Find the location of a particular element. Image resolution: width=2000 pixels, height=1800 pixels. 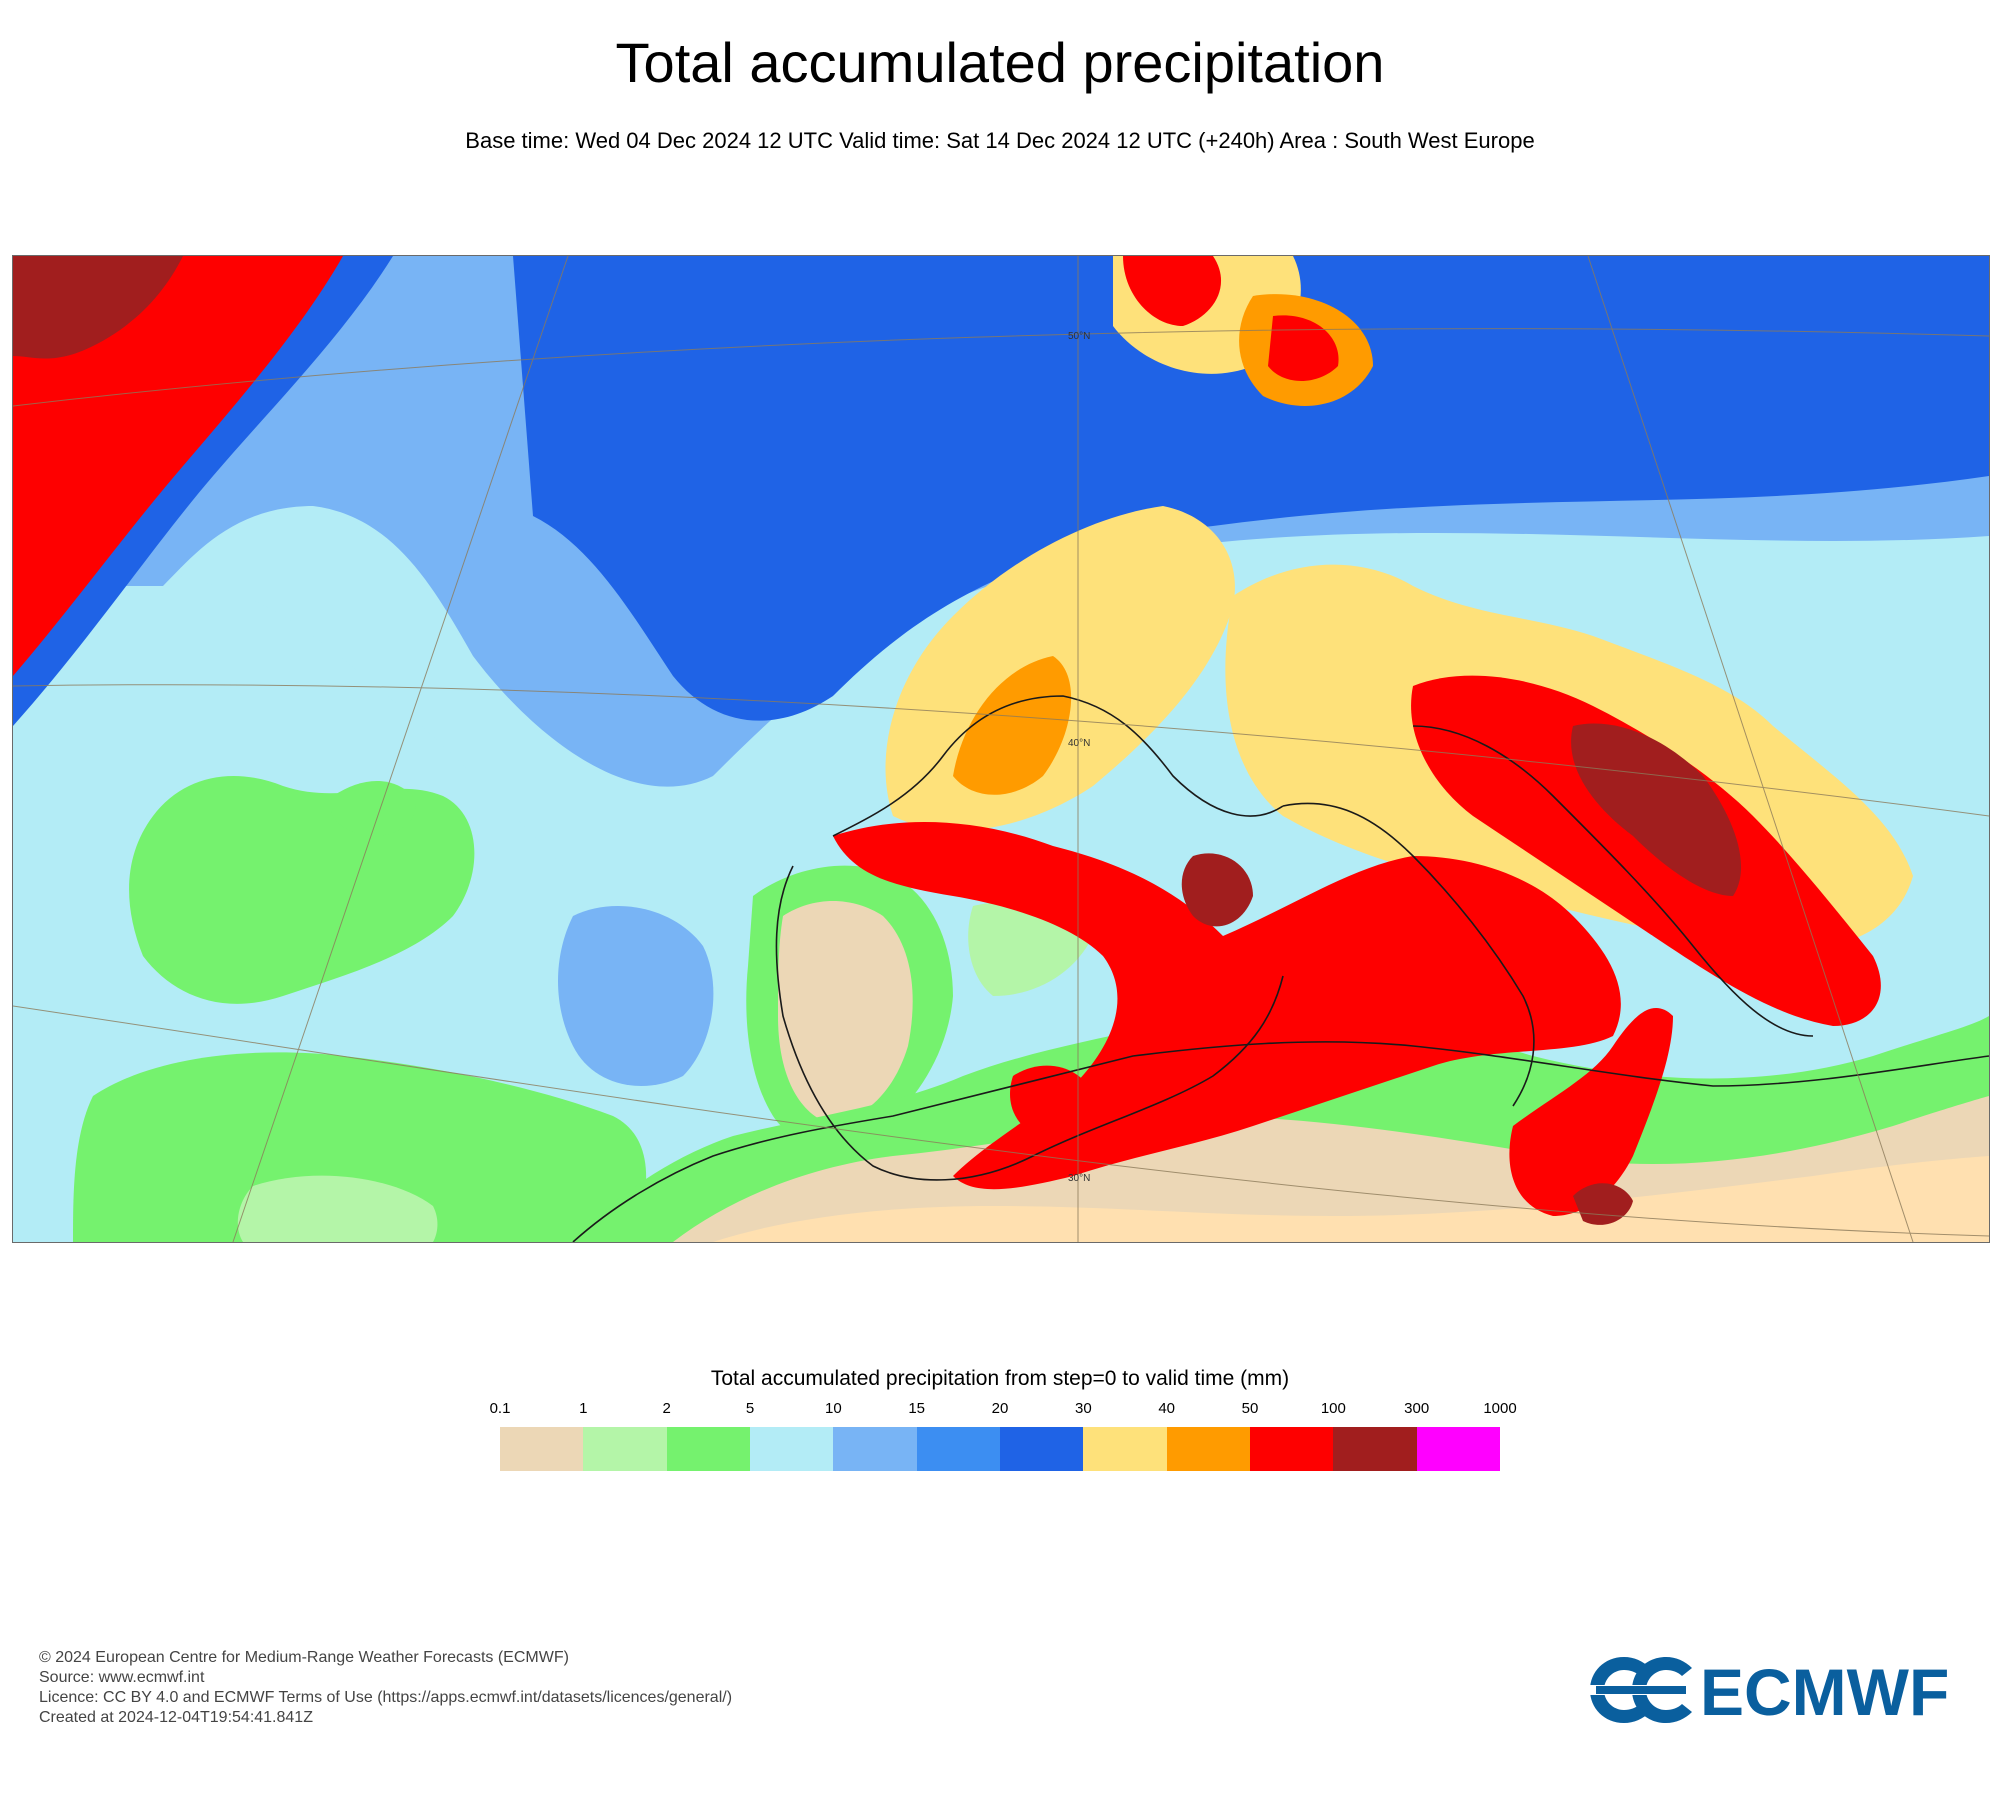

legend-tick-label: 2 is located at coordinates (666, 1408).